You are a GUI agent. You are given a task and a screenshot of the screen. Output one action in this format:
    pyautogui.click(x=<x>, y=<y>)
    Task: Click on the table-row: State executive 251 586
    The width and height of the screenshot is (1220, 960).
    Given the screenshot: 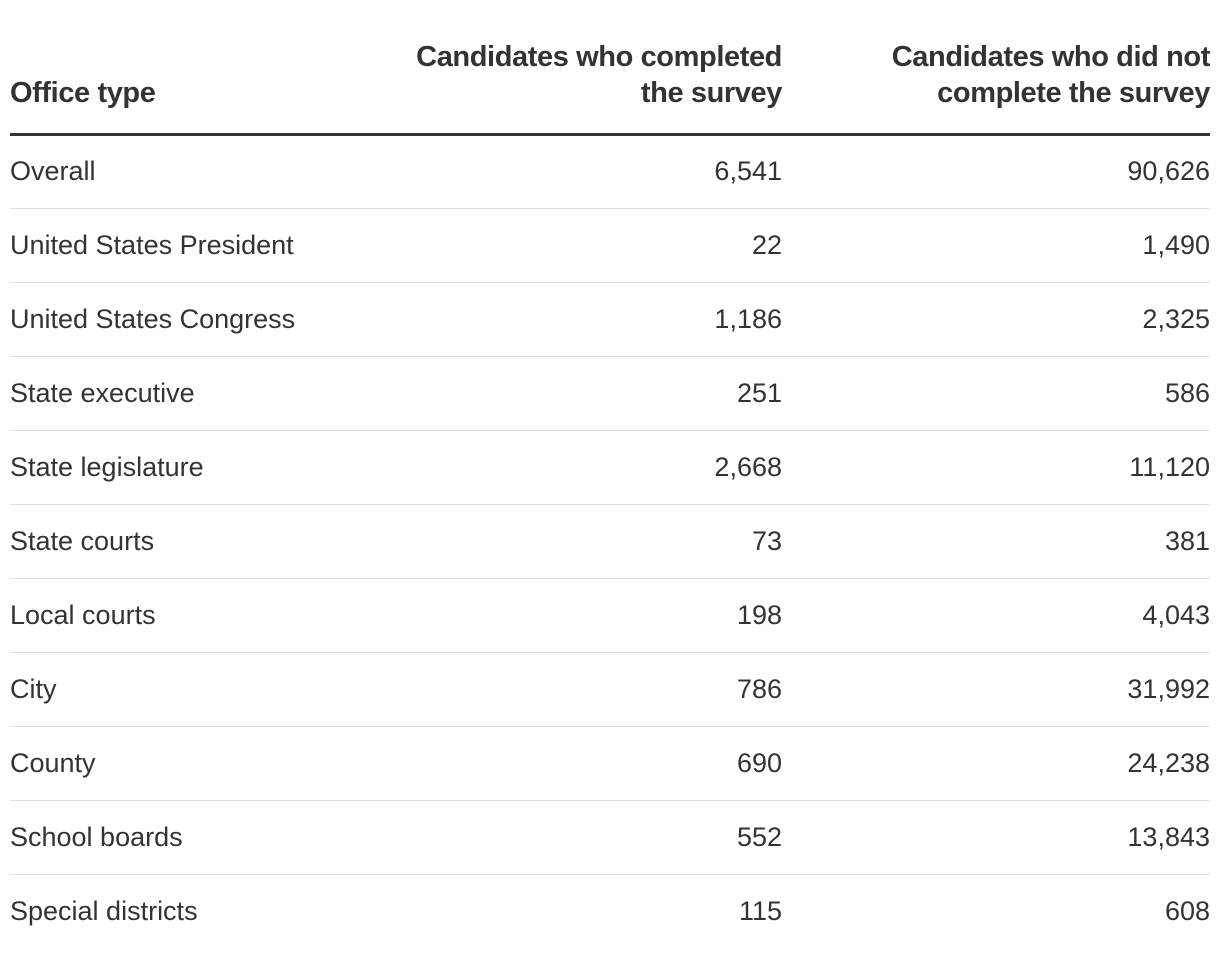 What is the action you would take?
    pyautogui.click(x=610, y=393)
    